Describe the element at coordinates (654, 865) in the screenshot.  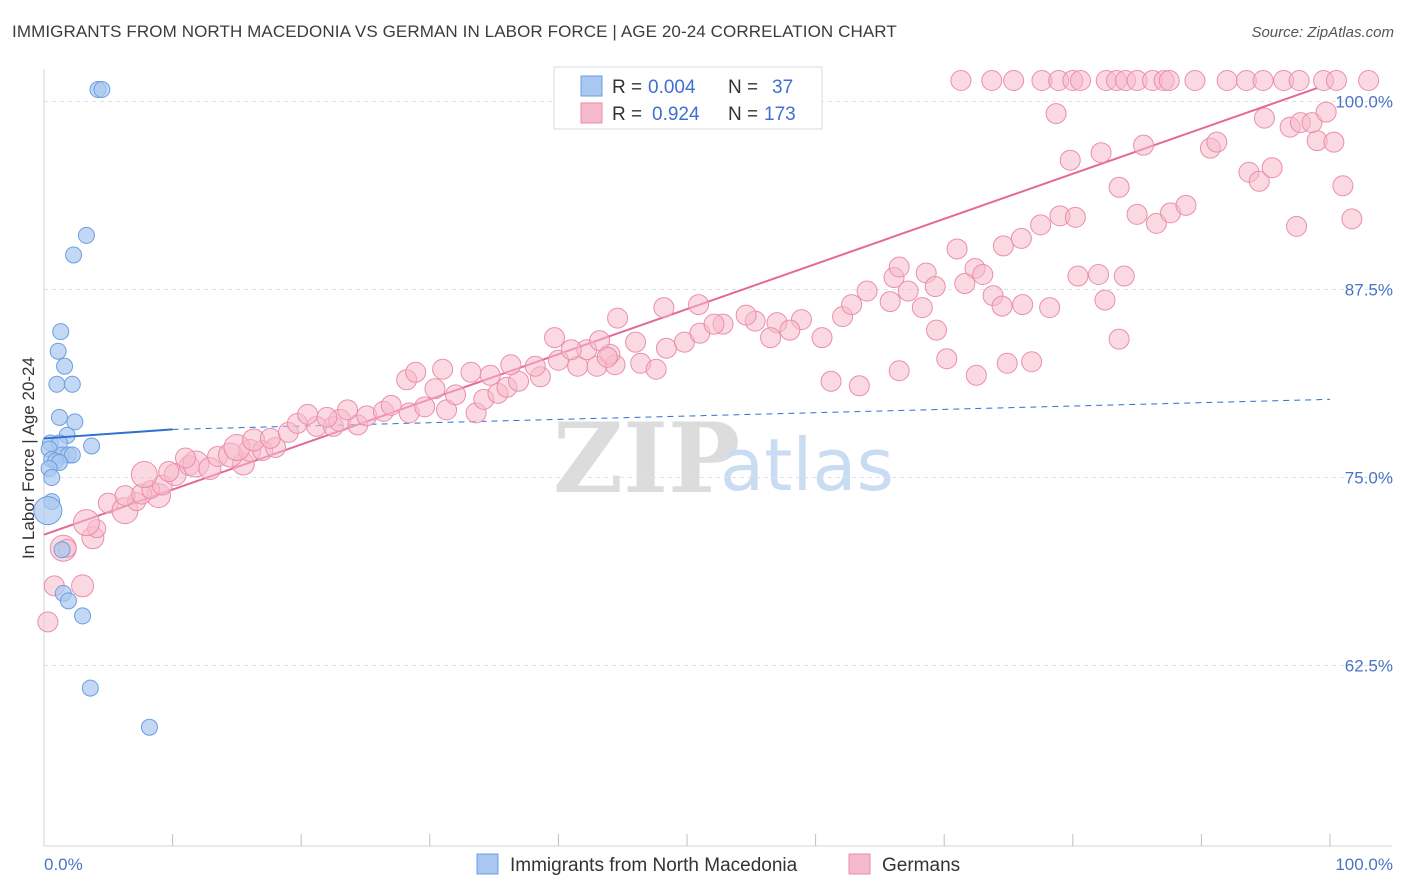
I see `legend-label-north-macedonia: Immigrants from North Macedonia` at that location.